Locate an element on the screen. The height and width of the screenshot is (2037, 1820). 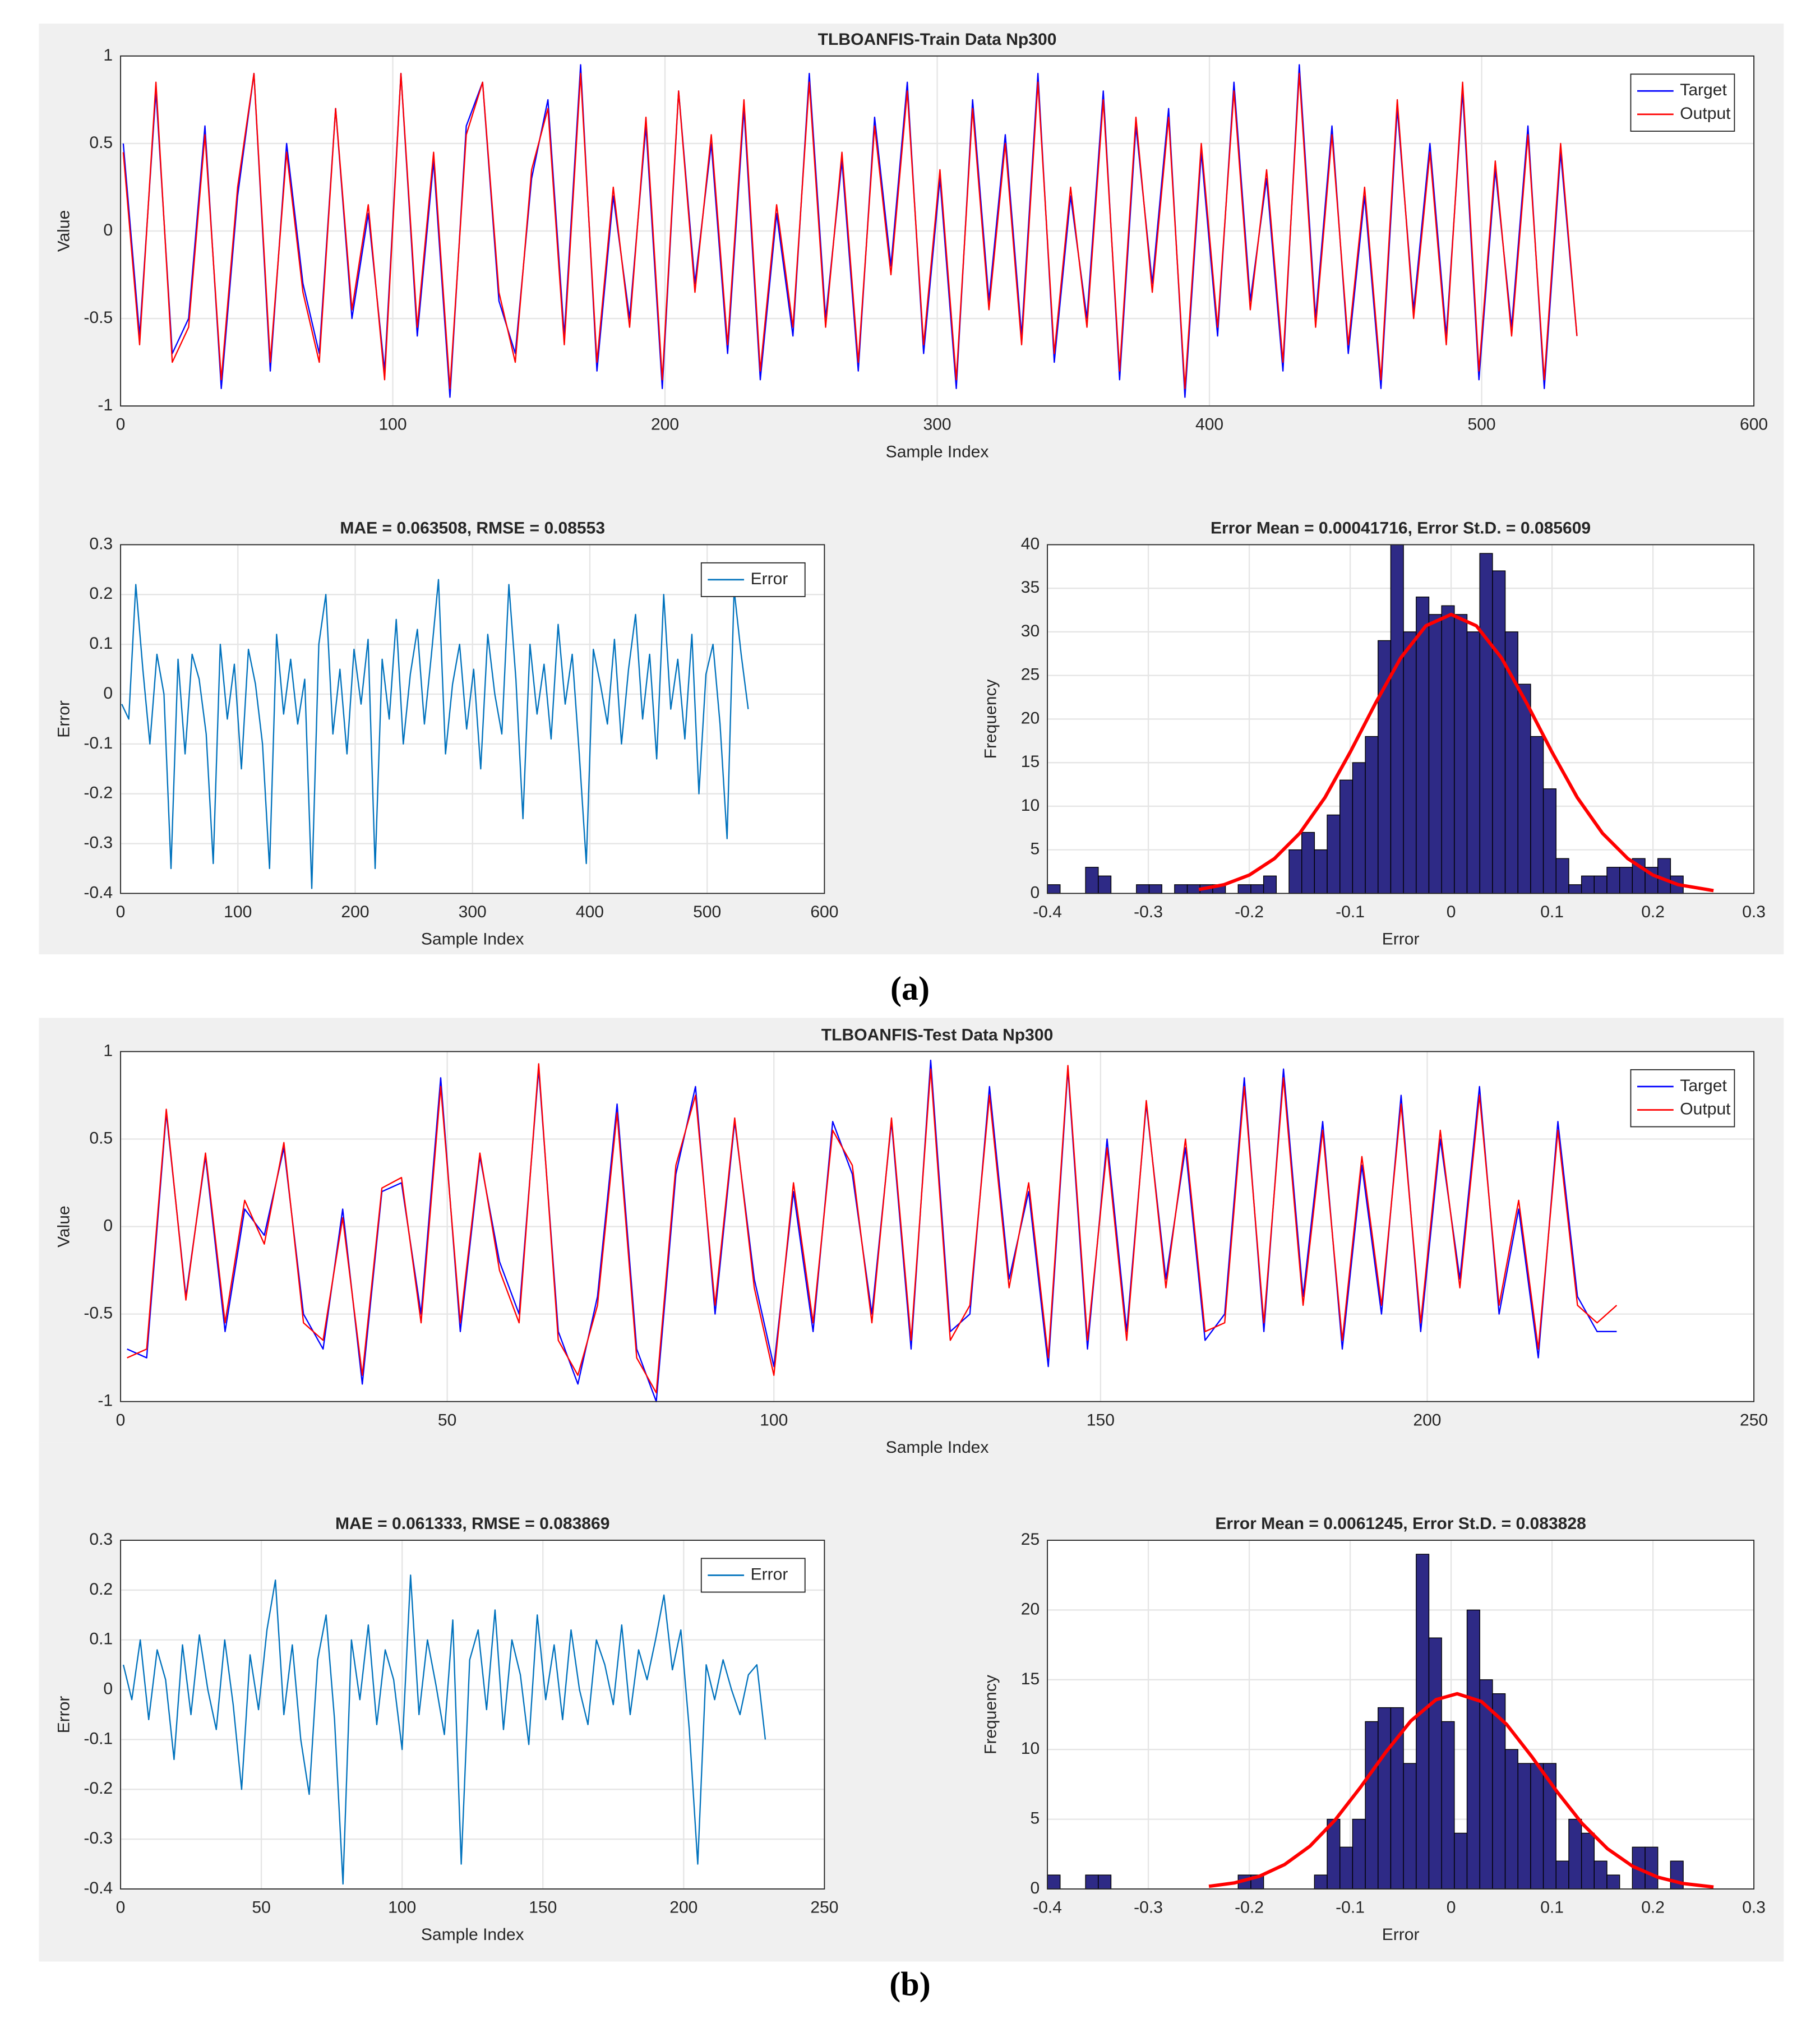
y-tick-label: 0.5 is located at coordinates (101, 142).